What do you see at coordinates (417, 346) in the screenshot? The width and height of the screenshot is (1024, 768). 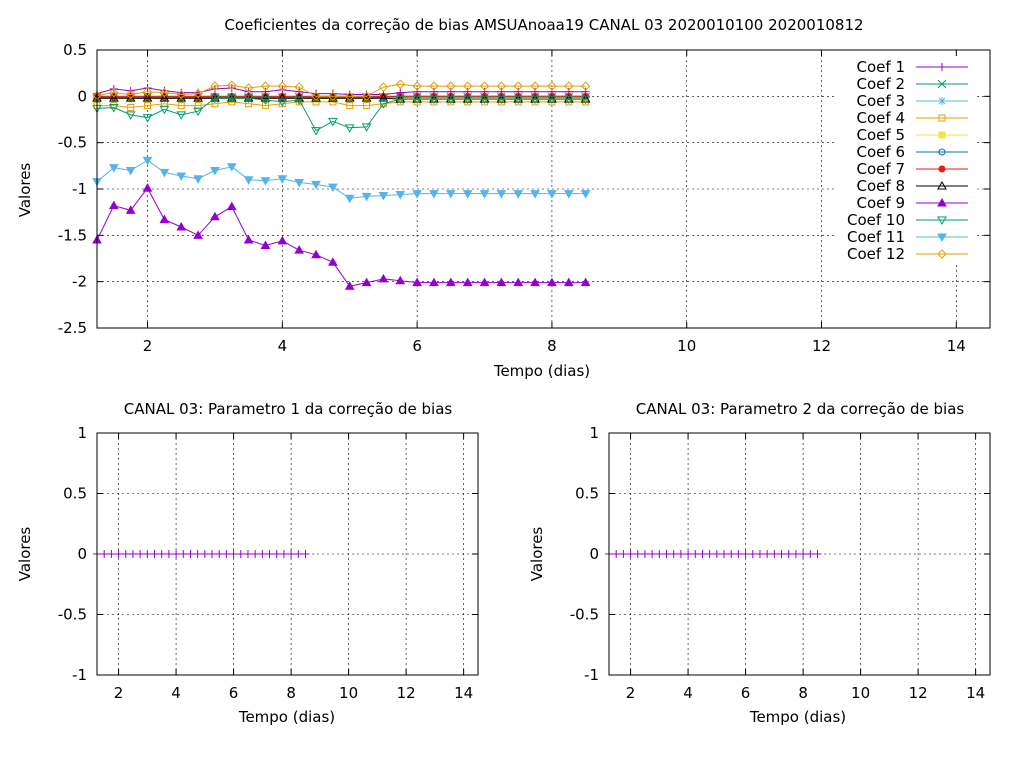 I see `x-tick-label: 6` at bounding box center [417, 346].